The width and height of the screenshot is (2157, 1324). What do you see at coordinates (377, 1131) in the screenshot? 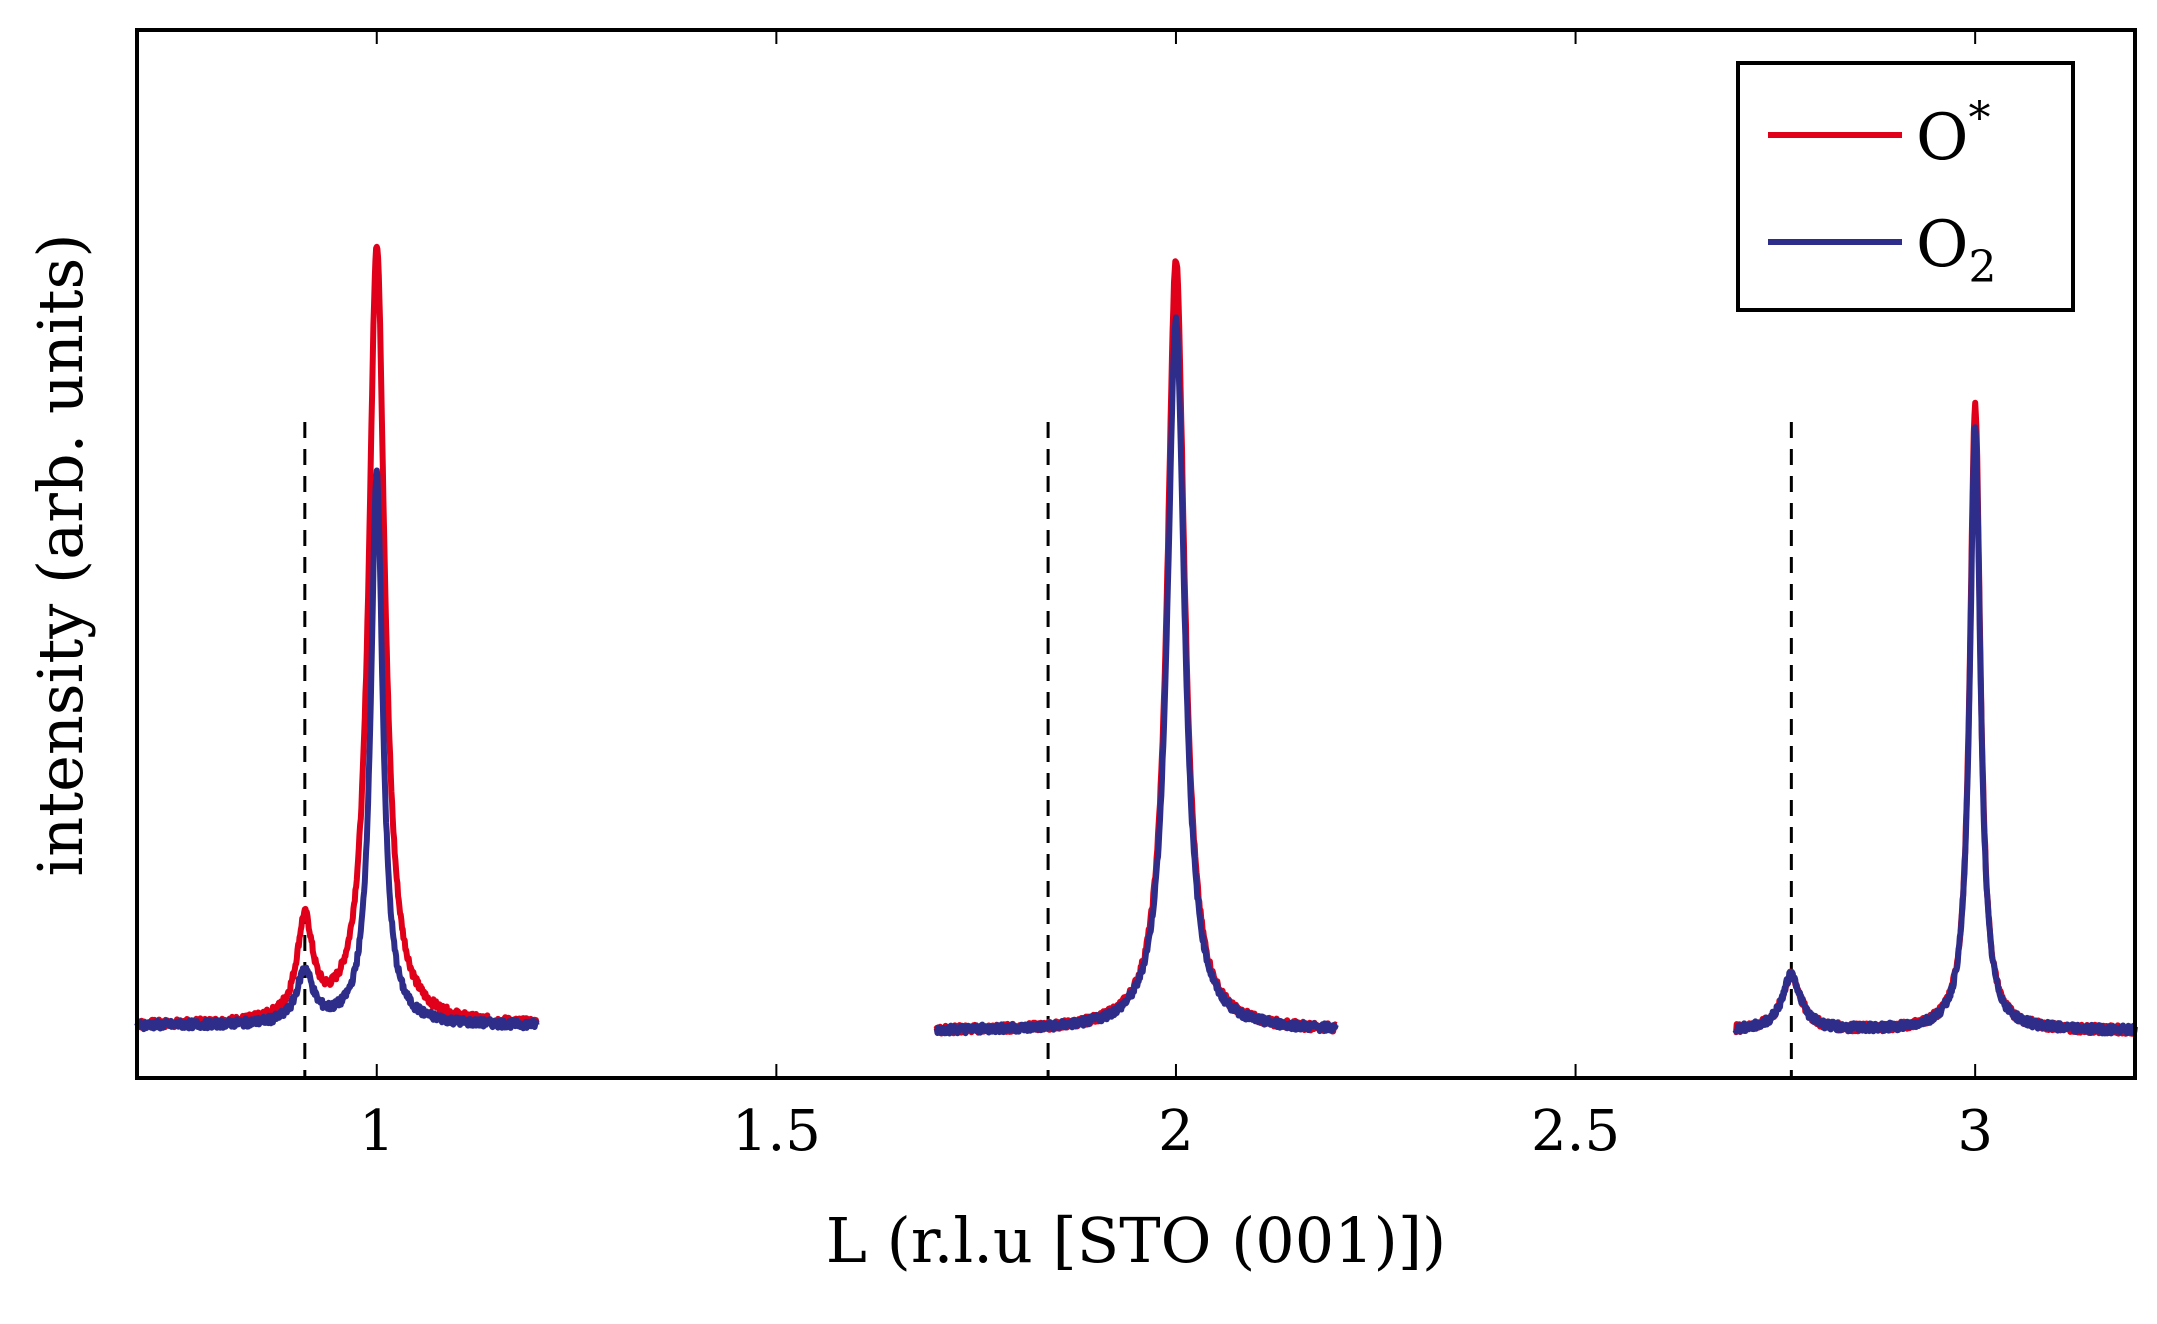
I see `x-tick-label: 1` at bounding box center [377, 1131].